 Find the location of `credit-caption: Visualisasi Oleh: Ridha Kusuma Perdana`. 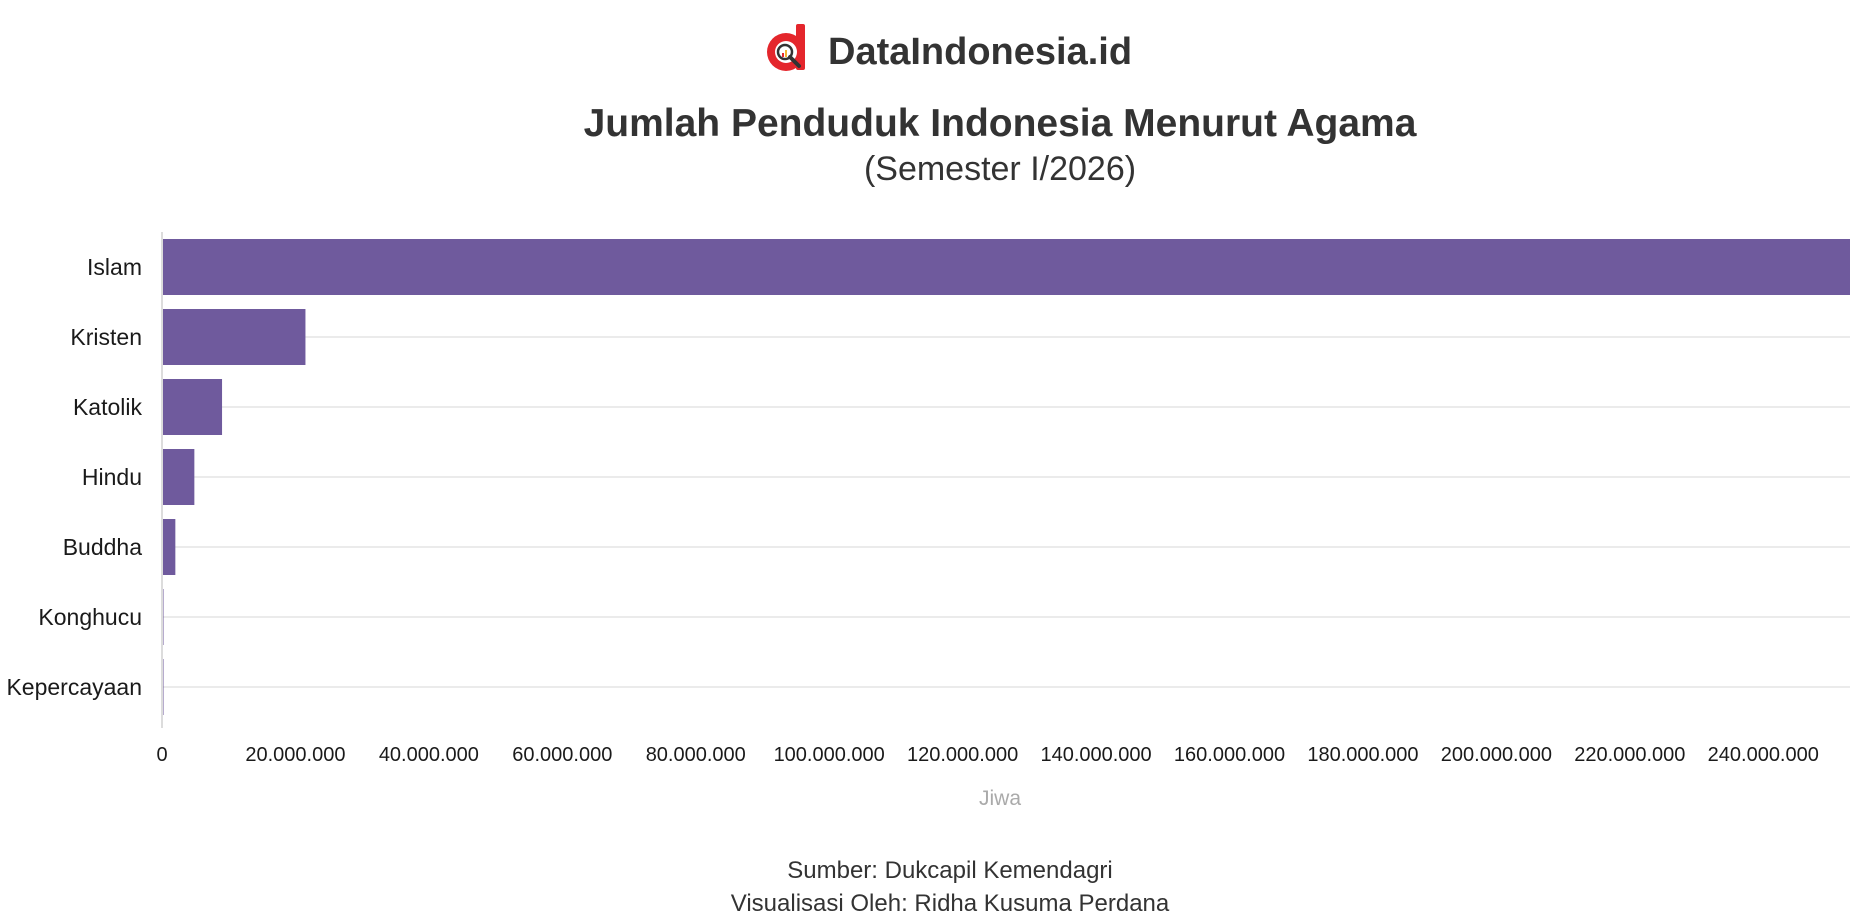

credit-caption: Visualisasi Oleh: Ridha Kusuma Perdana is located at coordinates (950, 901).